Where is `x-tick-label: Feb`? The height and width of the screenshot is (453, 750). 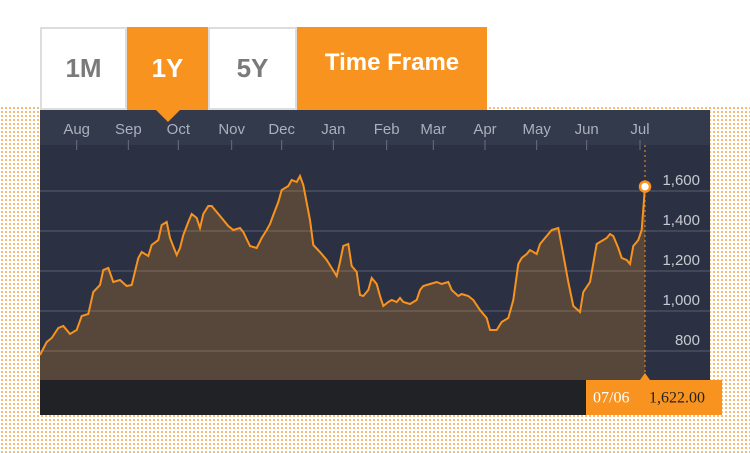
x-tick-label: Feb is located at coordinates (387, 129).